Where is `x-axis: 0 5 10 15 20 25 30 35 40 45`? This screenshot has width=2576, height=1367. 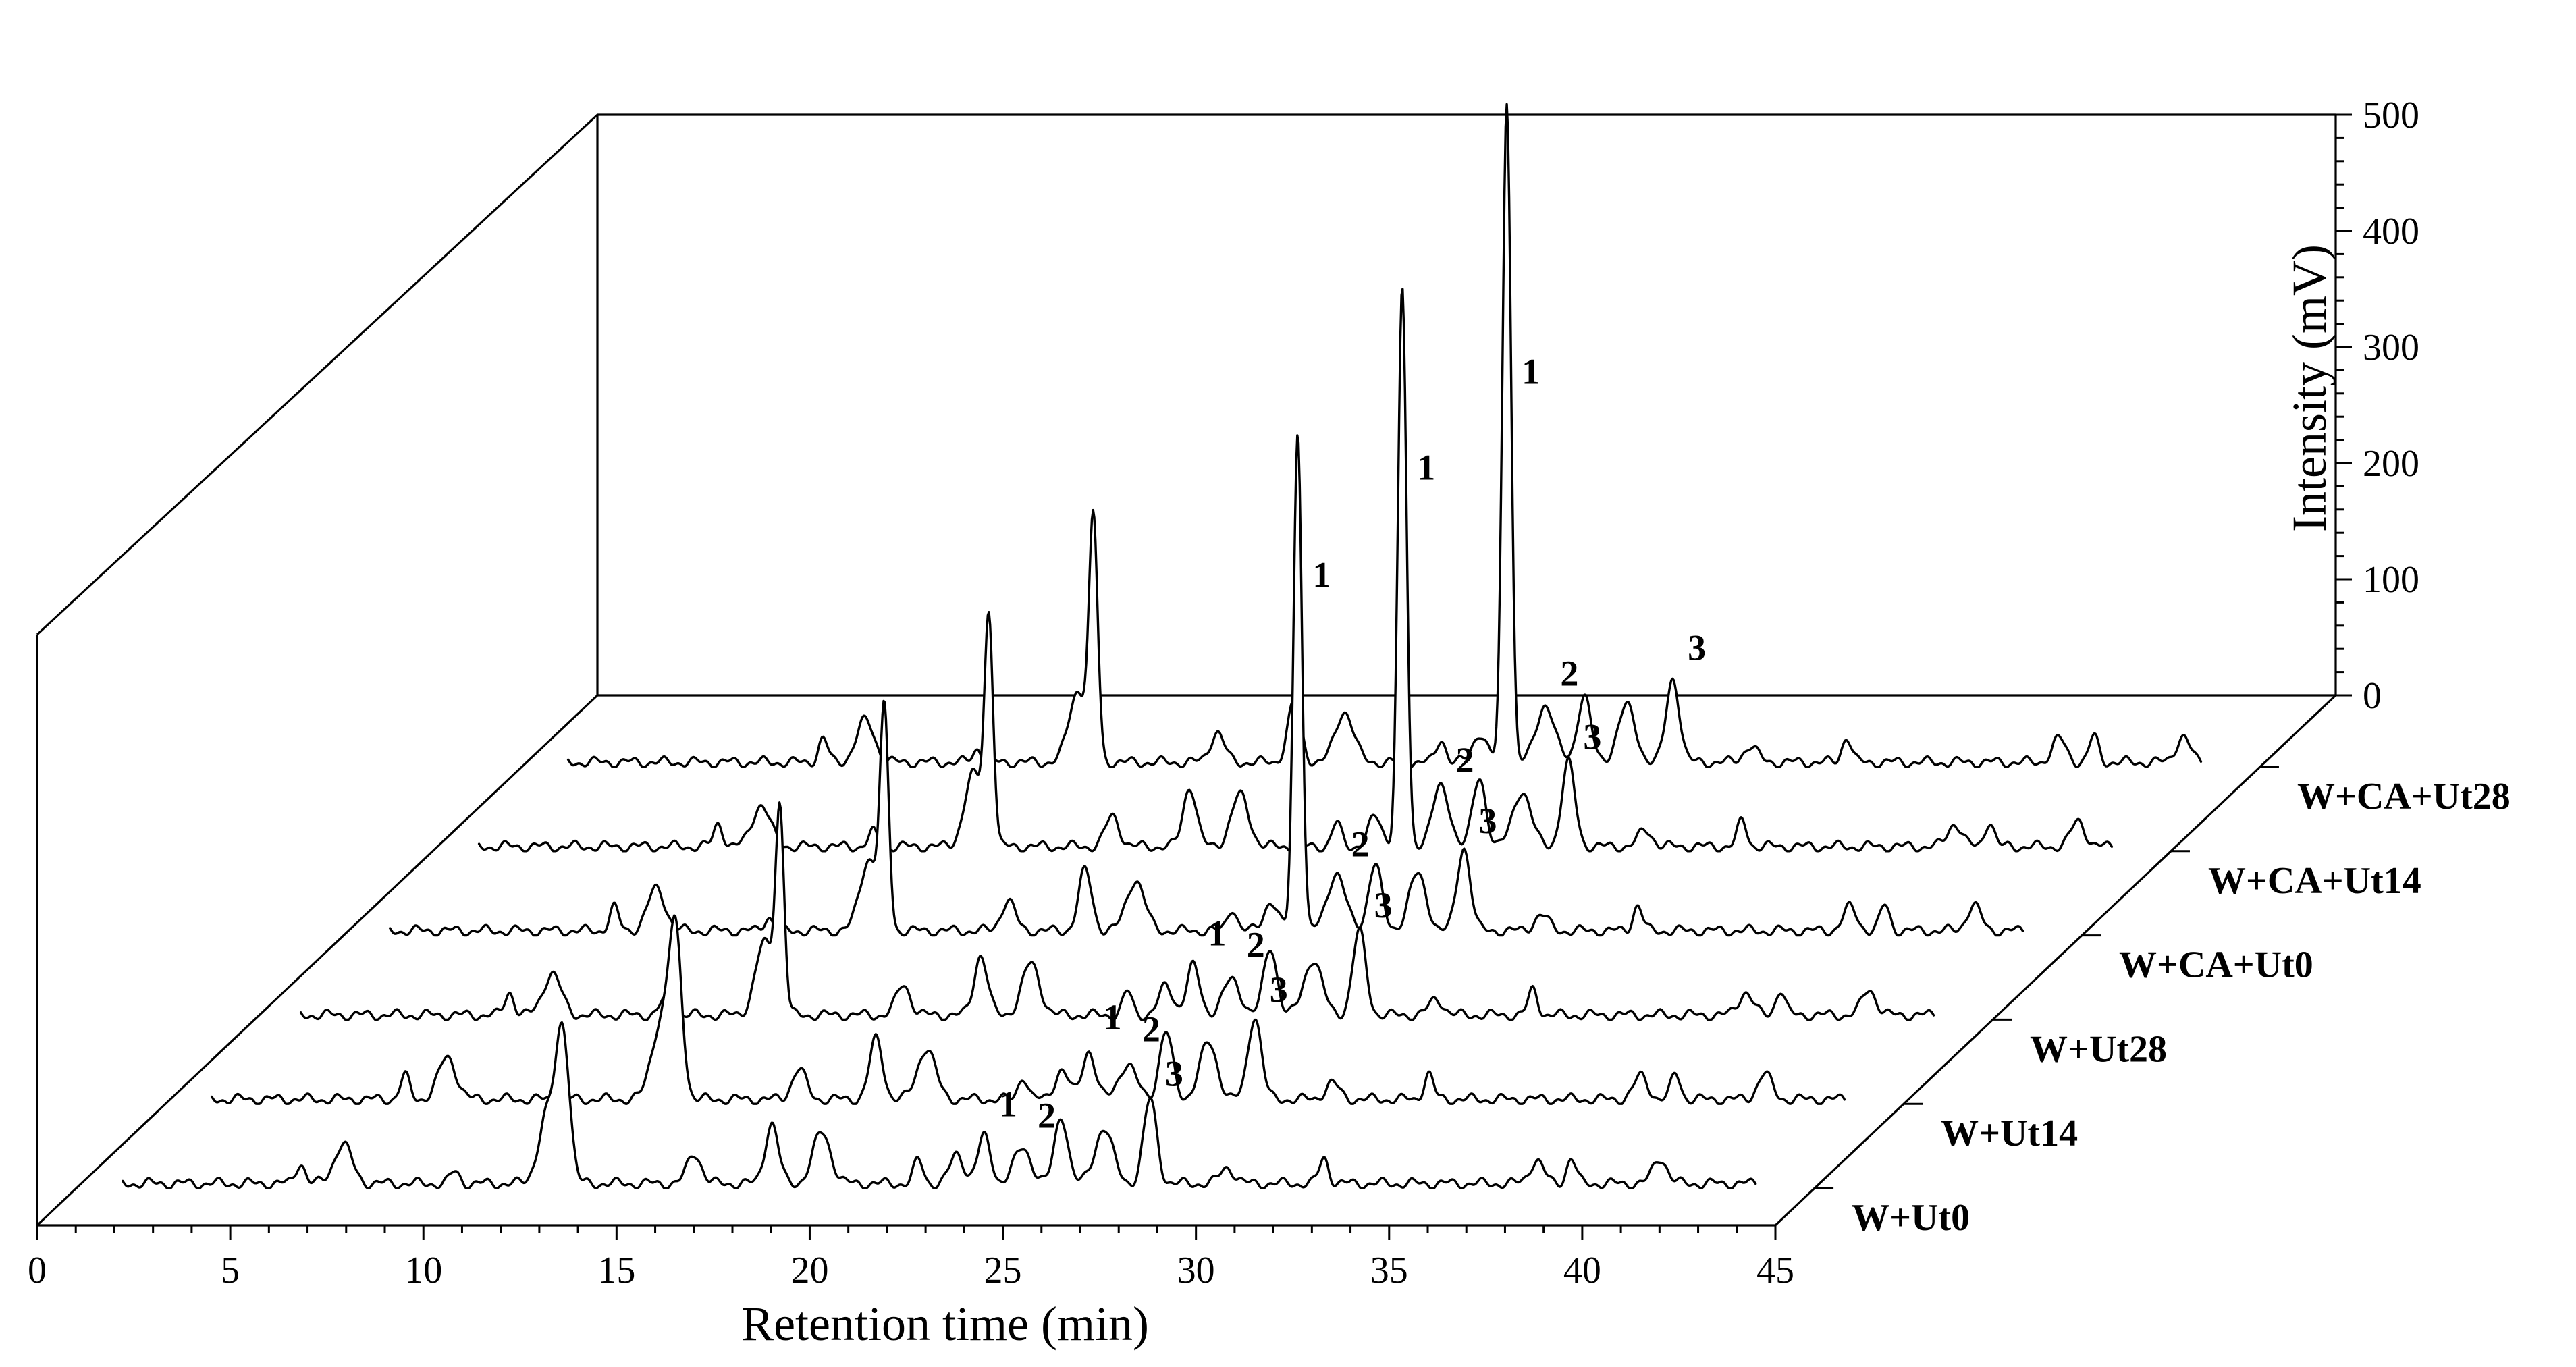 x-axis: 0 5 10 15 20 25 30 35 40 45 is located at coordinates (911, 1258).